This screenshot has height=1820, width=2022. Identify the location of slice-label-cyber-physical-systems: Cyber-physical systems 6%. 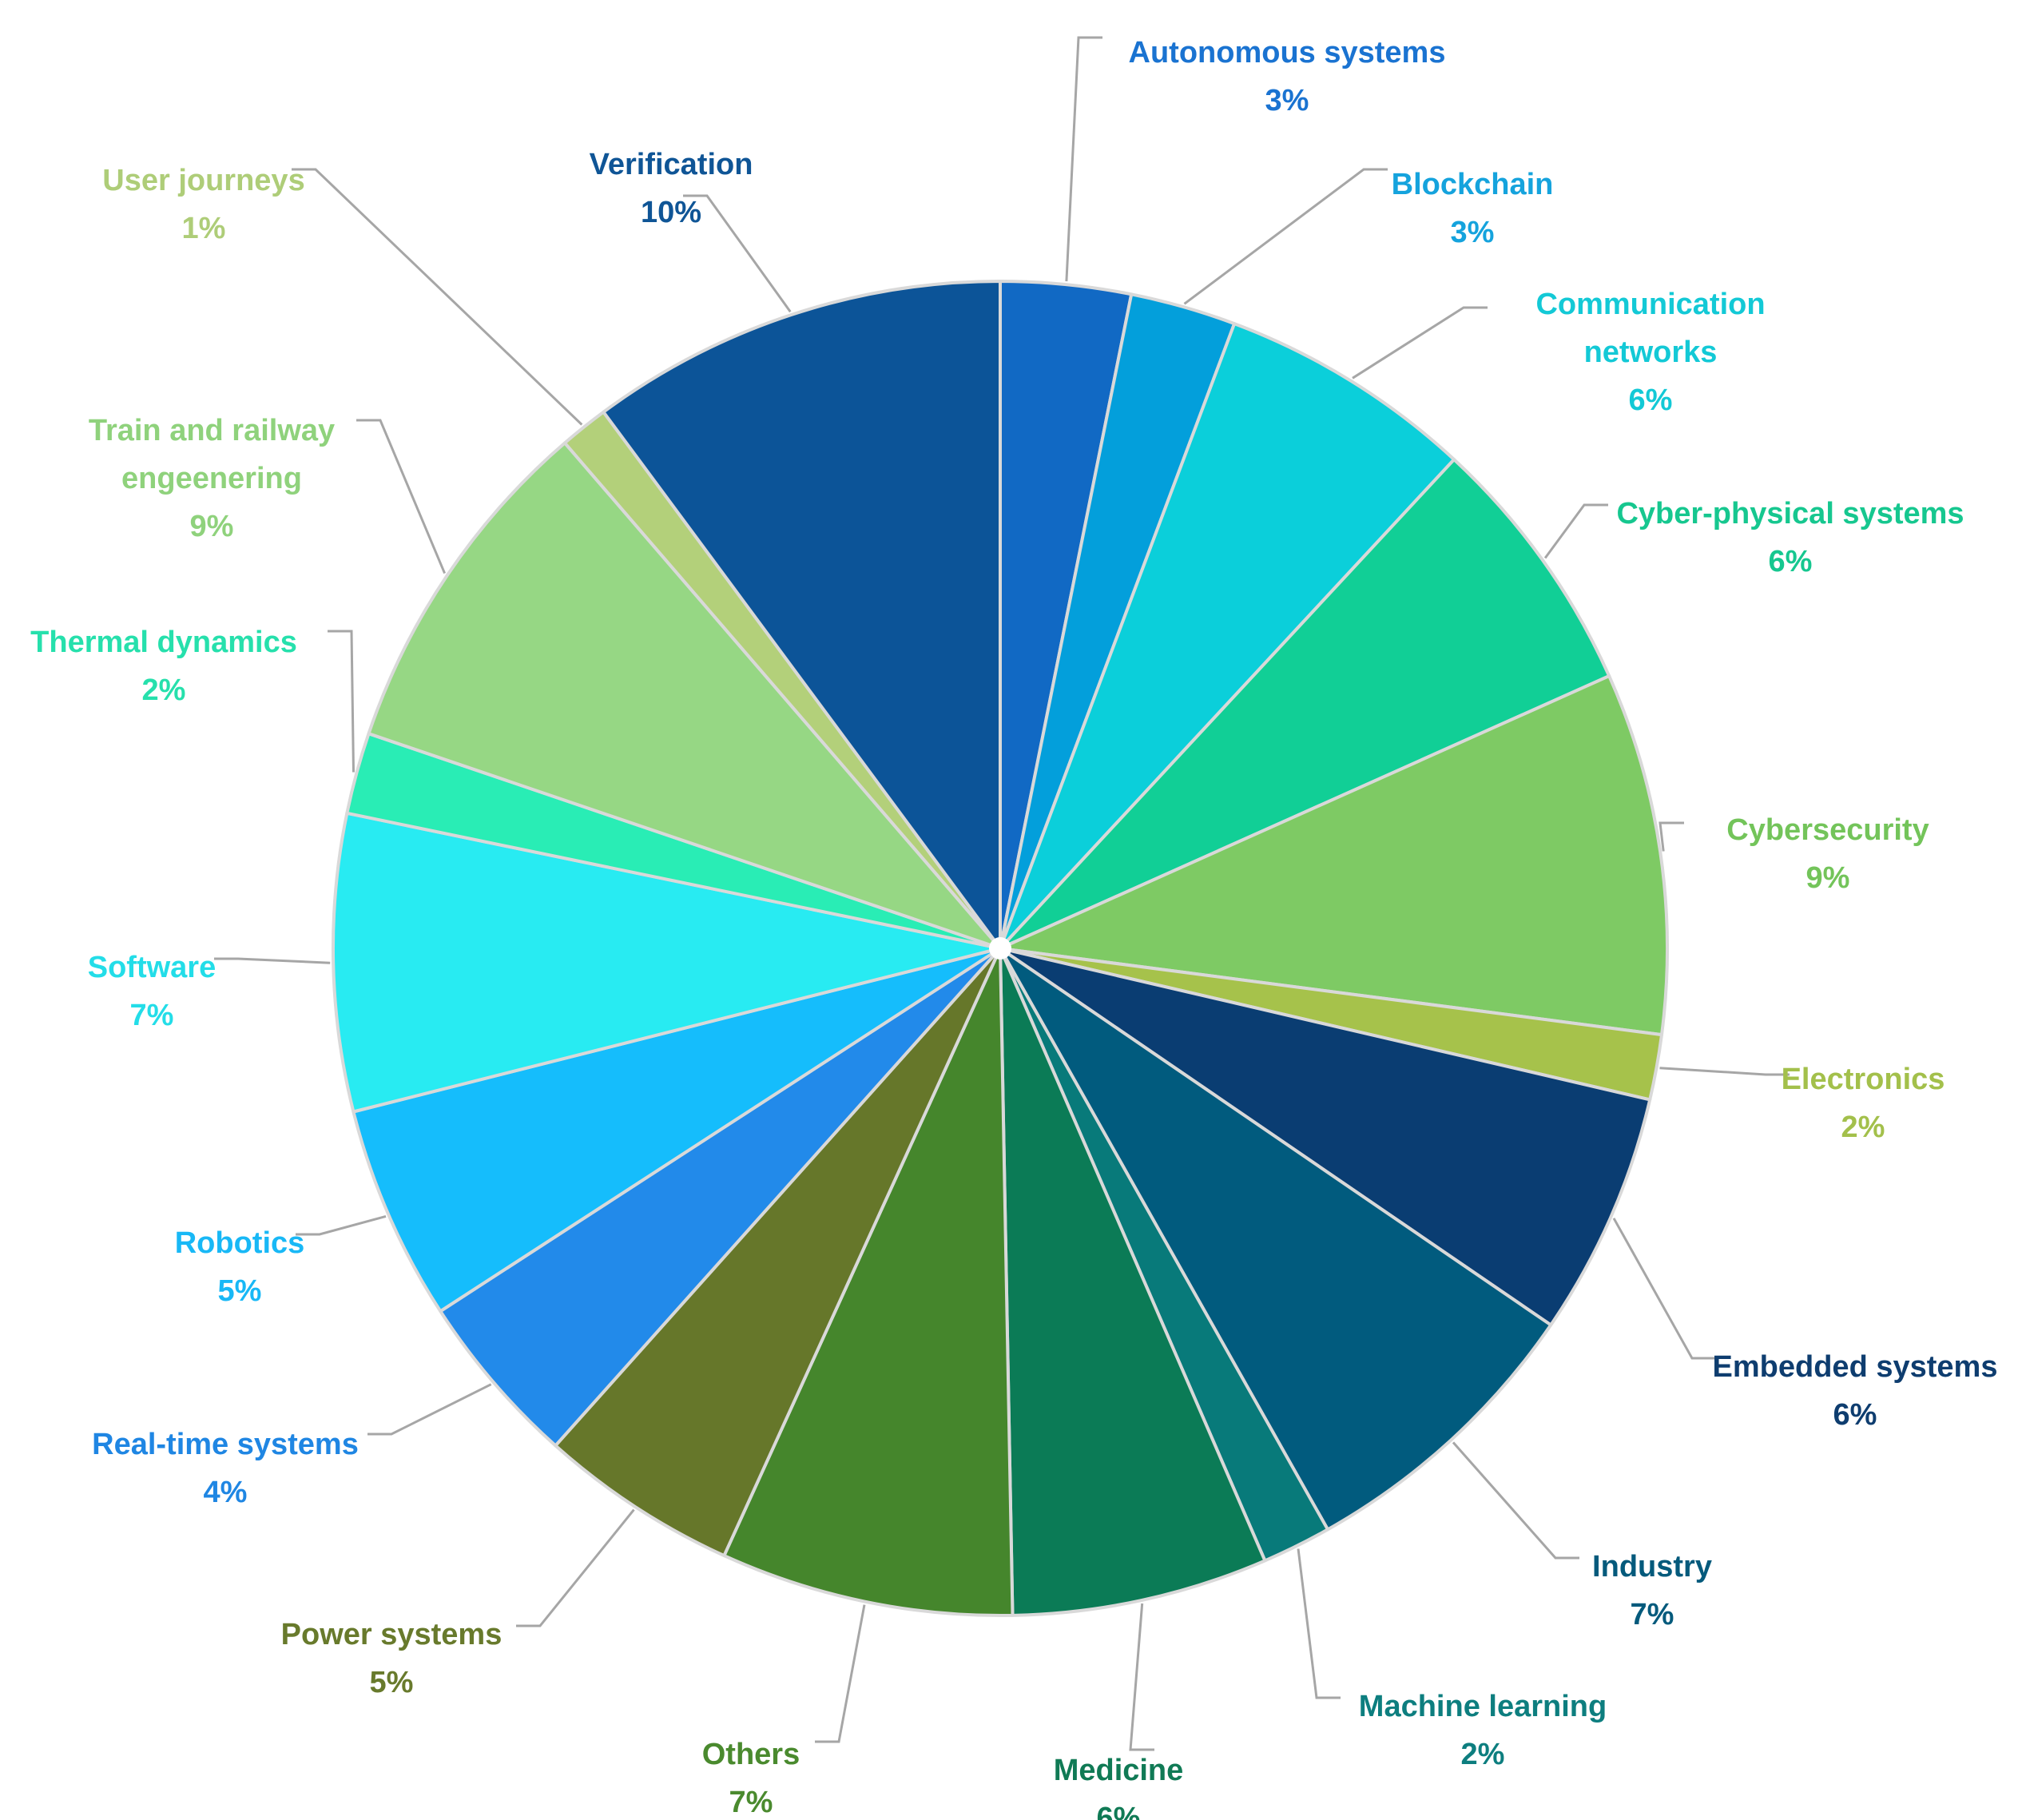
(1790, 537).